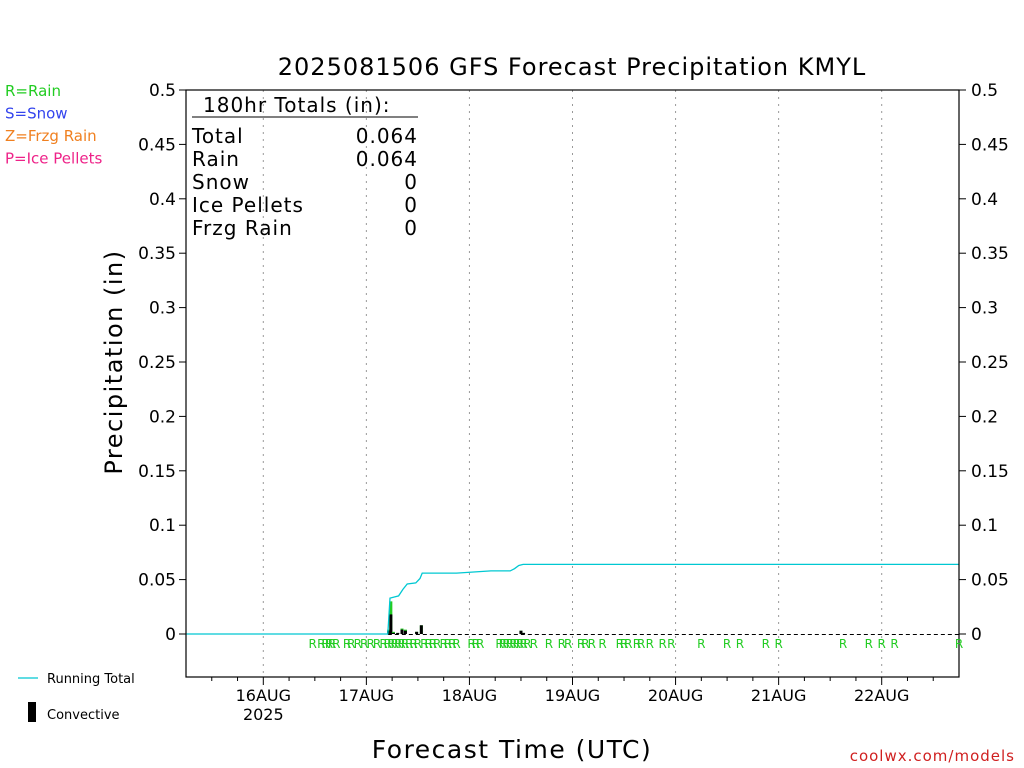 Image resolution: width=1024 pixels, height=768 pixels. What do you see at coordinates (778, 695) in the screenshot?
I see `x-tick-label: 21AUG` at bounding box center [778, 695].